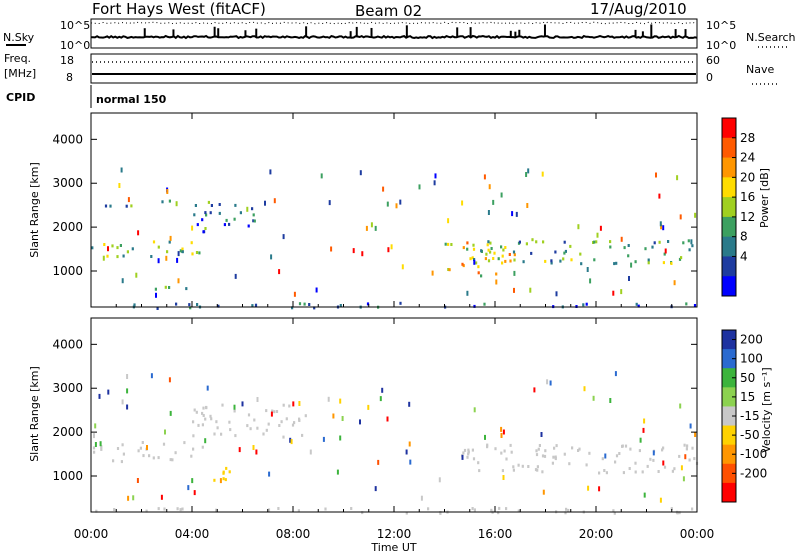 This screenshot has height=554, width=800. What do you see at coordinates (69, 77) in the screenshot?
I see `freq-tick-bottom: 8` at bounding box center [69, 77].